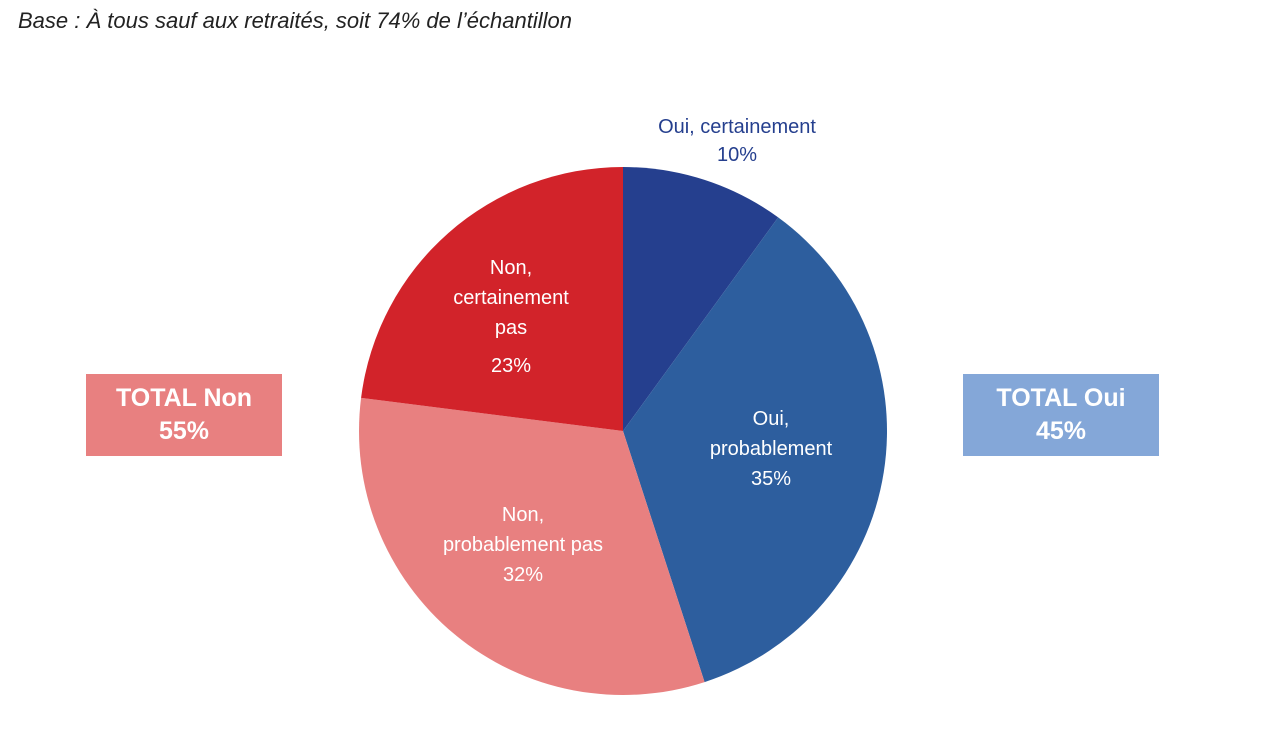 The image size is (1269, 734). What do you see at coordinates (771, 449) in the screenshot?
I see `slice-oui-probablement-label: Oui, probablement 35%` at bounding box center [771, 449].